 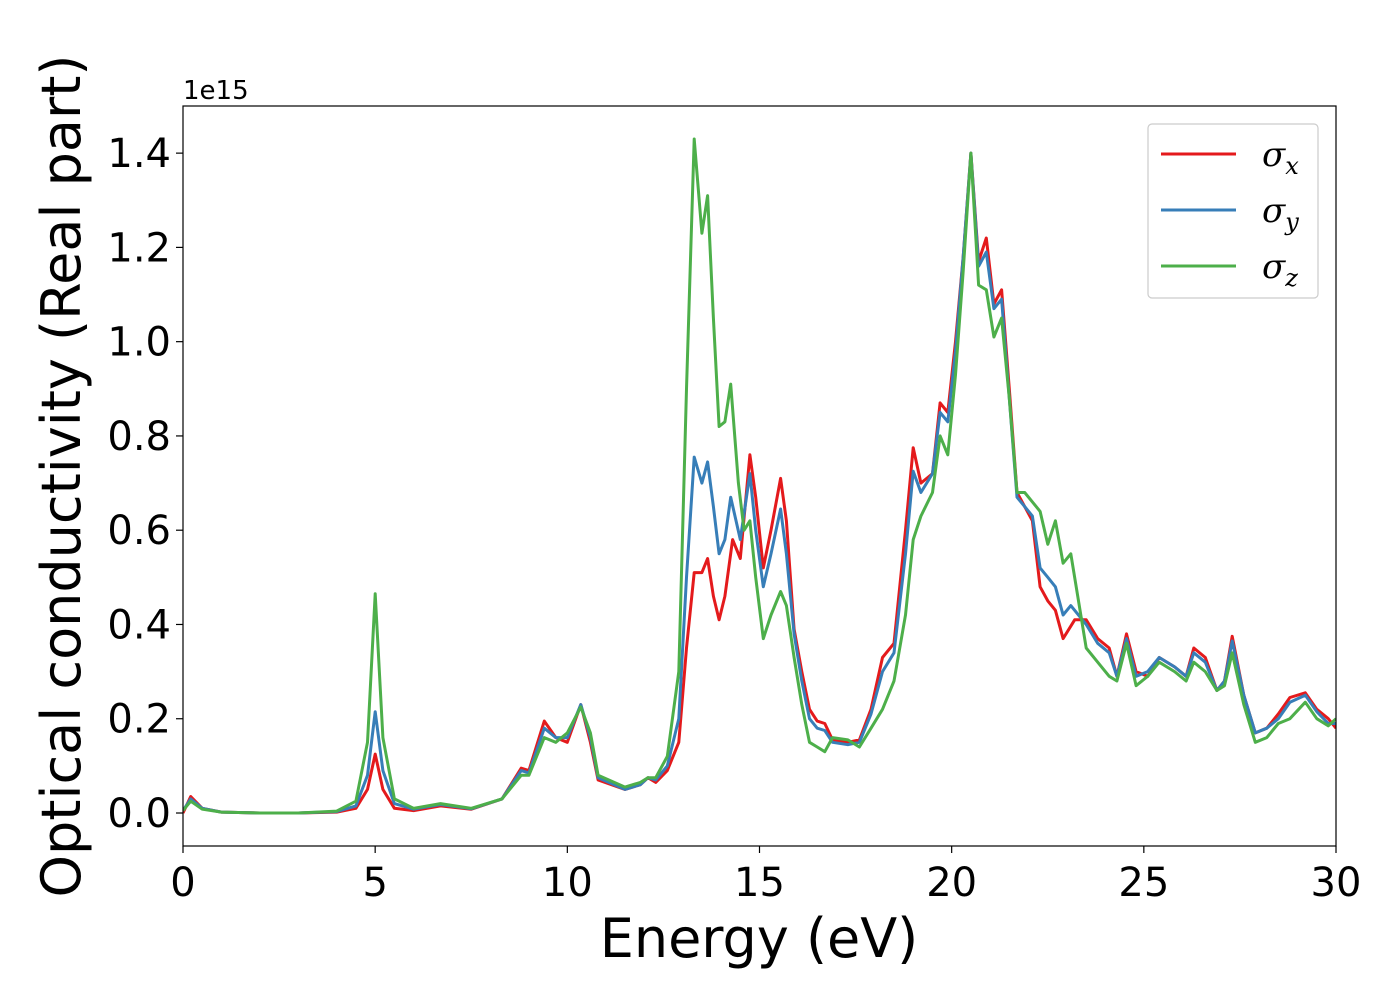 I want to click on x-tick-label: 10, so click(x=567, y=883).